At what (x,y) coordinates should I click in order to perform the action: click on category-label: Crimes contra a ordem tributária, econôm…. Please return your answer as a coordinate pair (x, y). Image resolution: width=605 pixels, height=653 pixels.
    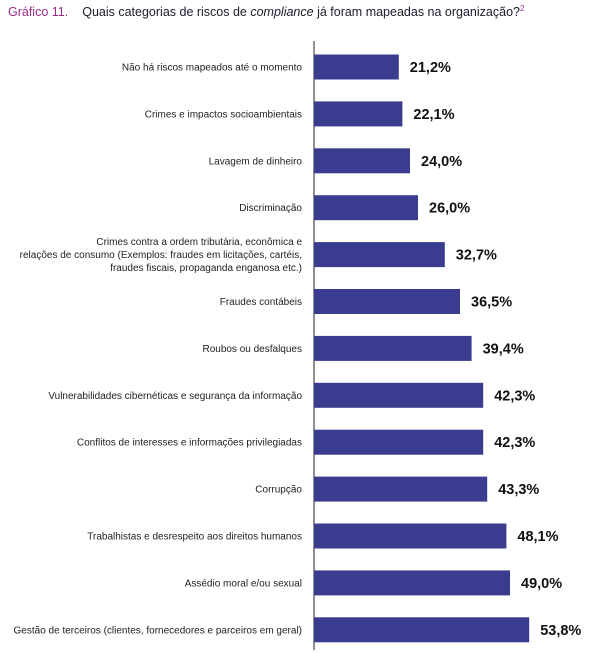
    Looking at the image, I should click on (199, 242).